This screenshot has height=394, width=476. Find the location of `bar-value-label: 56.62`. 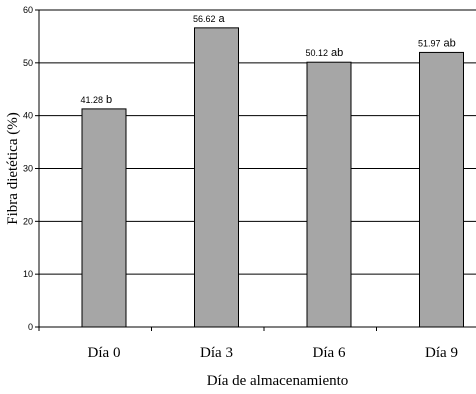

bar-value-label: 56.62 is located at coordinates (204, 19).